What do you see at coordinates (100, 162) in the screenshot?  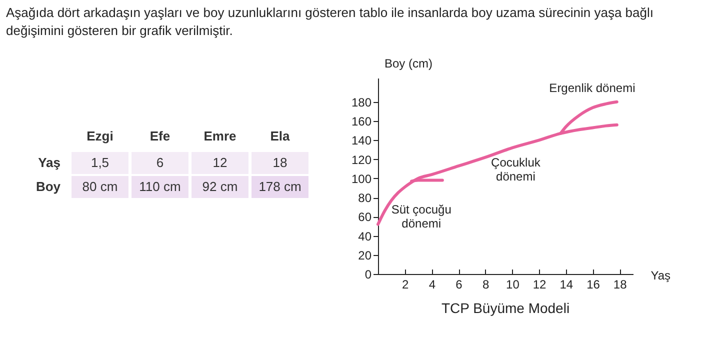 I see `data-label: 1,5` at bounding box center [100, 162].